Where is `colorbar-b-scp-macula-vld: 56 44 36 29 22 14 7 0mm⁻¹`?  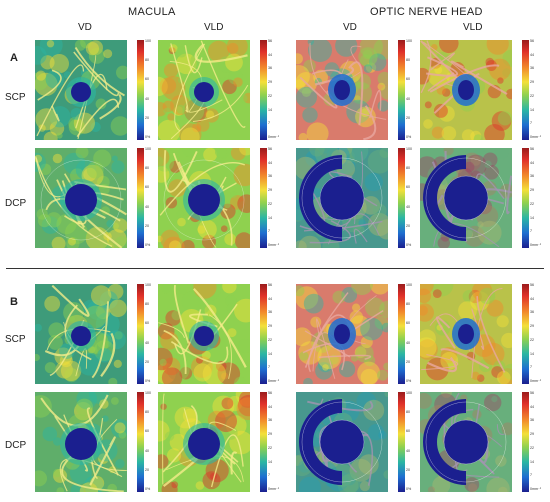
colorbar-b-scp-macula-vld: 56 44 36 29 22 14 7 0mm⁻¹ is located at coordinates (269, 333).